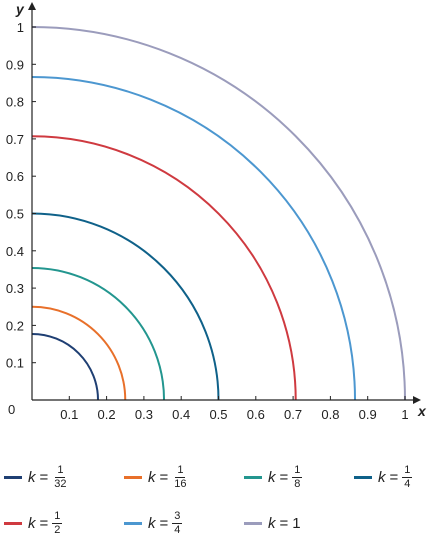  I want to click on y-tick-label: 0.1, so click(15, 363).